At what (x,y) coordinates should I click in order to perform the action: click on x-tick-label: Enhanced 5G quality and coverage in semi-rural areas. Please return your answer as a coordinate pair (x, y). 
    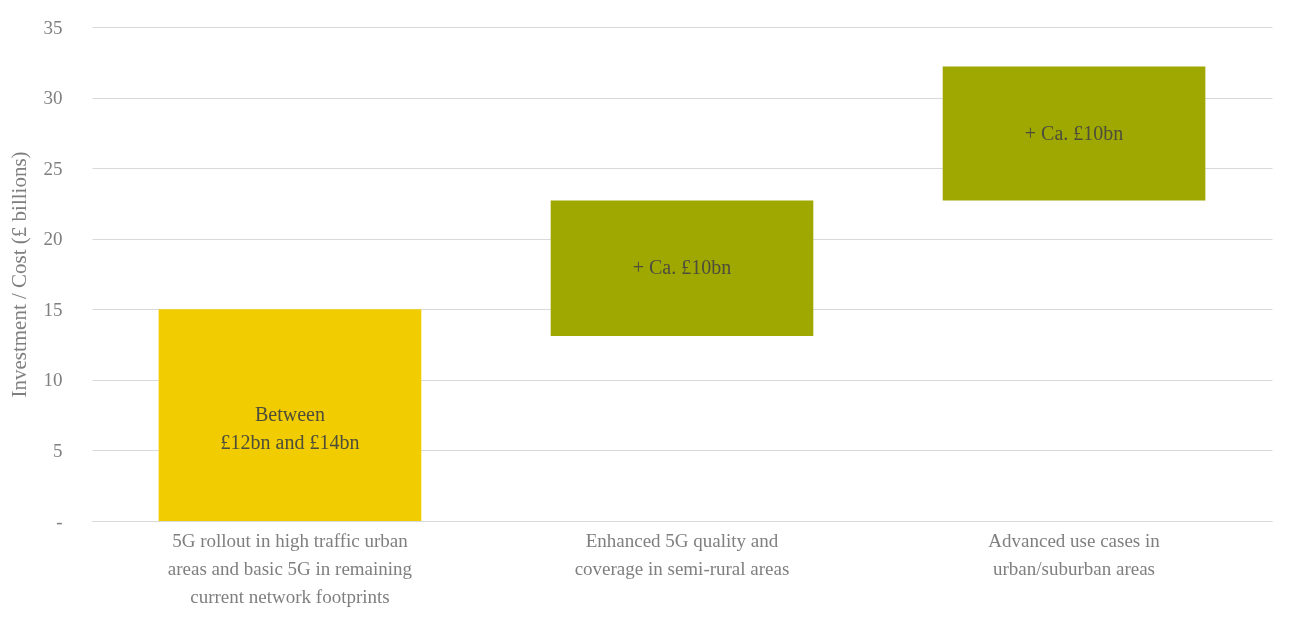
    Looking at the image, I should click on (682, 554).